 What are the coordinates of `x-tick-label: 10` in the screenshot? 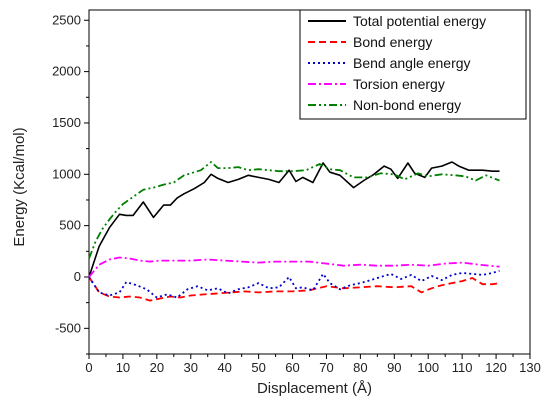 It's located at (123, 367).